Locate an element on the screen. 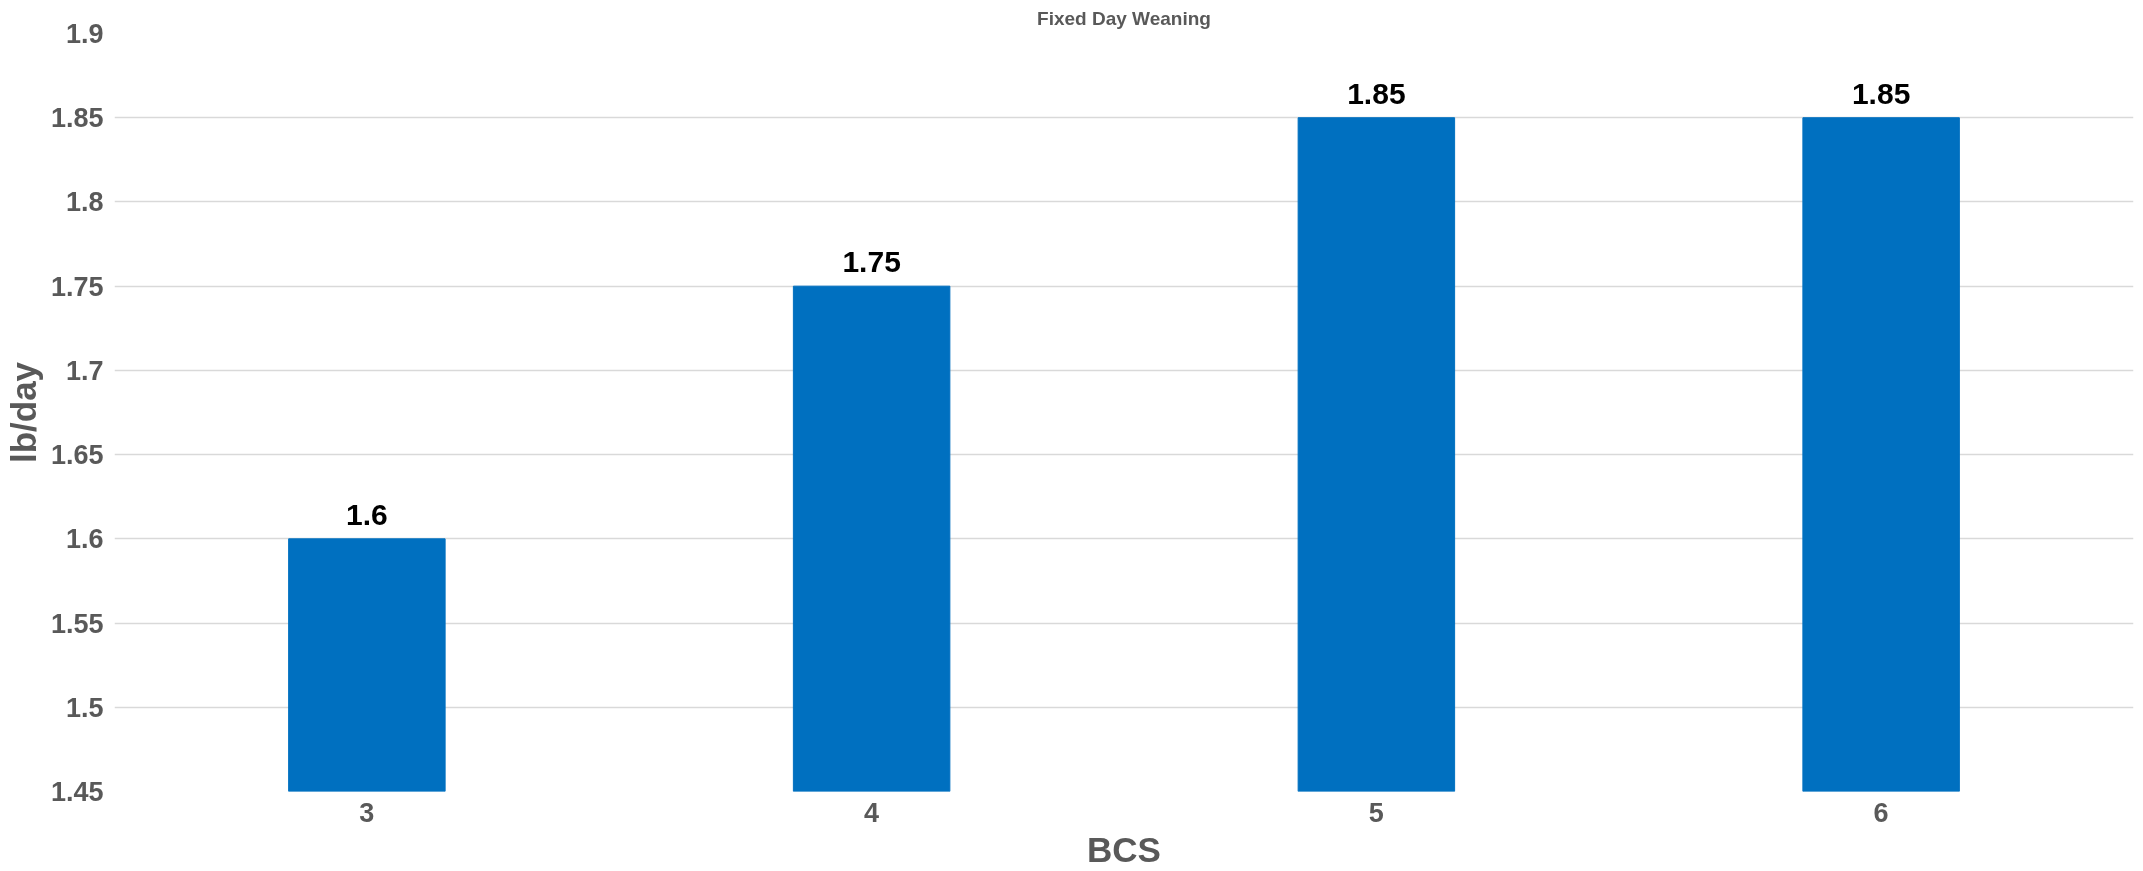 The width and height of the screenshot is (2143, 871). chart-title: Fixed Day Weaning is located at coordinates (1124, 18).